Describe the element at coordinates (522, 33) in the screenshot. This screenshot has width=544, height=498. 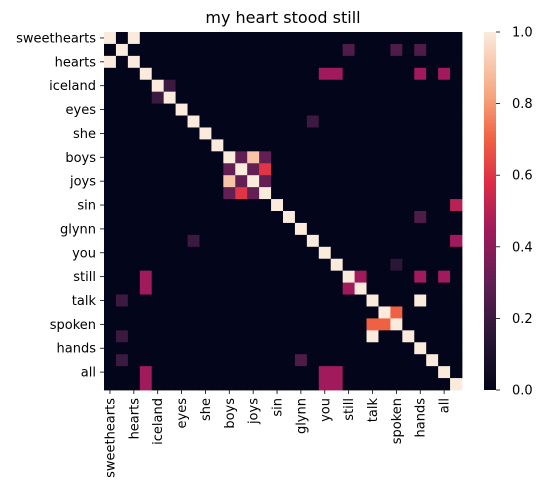
I see `colorbar-tick-label: 1.0` at that location.